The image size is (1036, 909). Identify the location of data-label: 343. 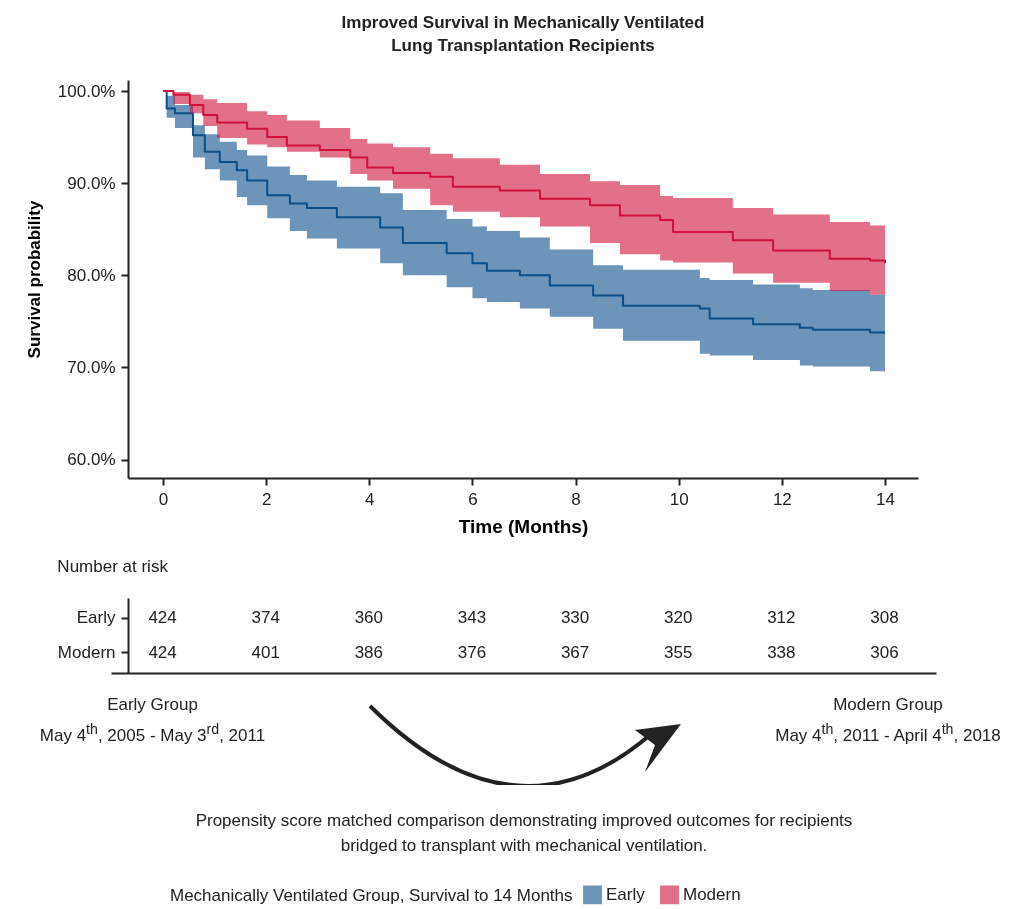
(472, 618).